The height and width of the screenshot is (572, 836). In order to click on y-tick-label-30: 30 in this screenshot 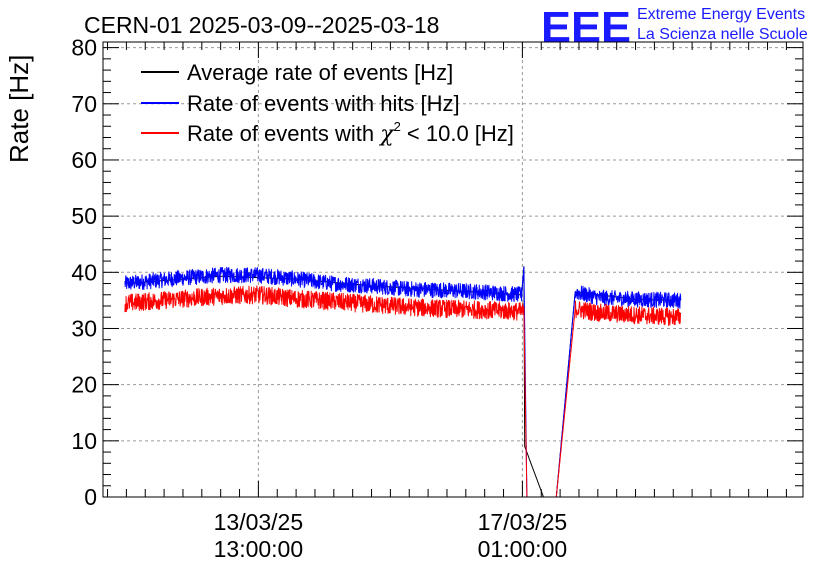, I will do `click(84, 328)`.